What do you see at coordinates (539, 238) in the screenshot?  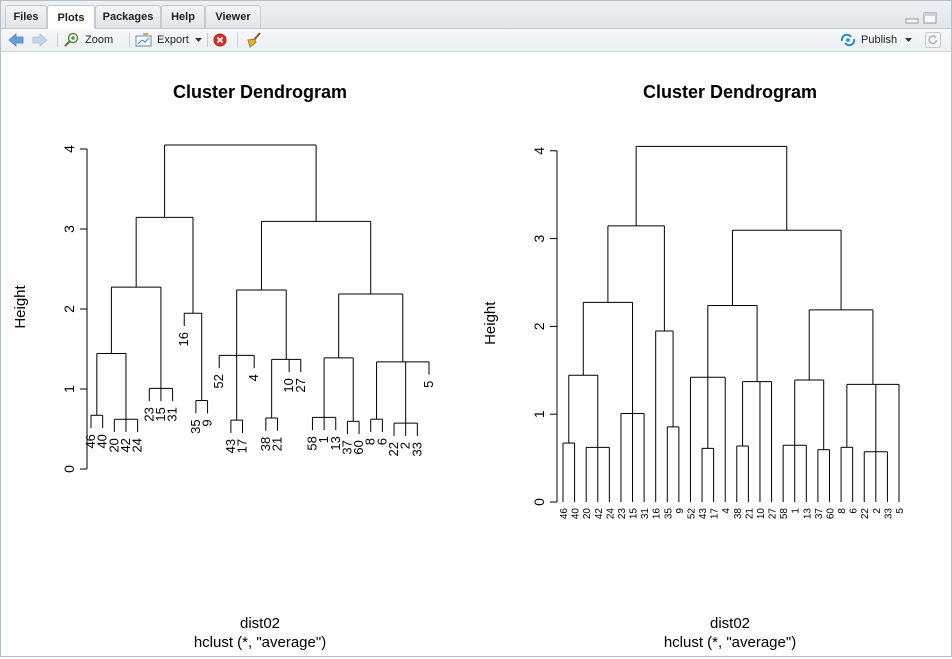 I see `y-tick-label: 3` at bounding box center [539, 238].